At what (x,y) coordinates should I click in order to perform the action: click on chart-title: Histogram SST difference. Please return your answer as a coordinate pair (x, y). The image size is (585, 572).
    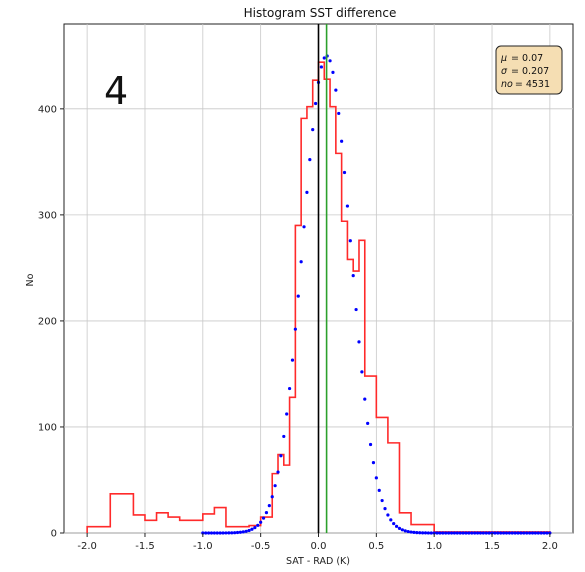
    Looking at the image, I should click on (320, 13).